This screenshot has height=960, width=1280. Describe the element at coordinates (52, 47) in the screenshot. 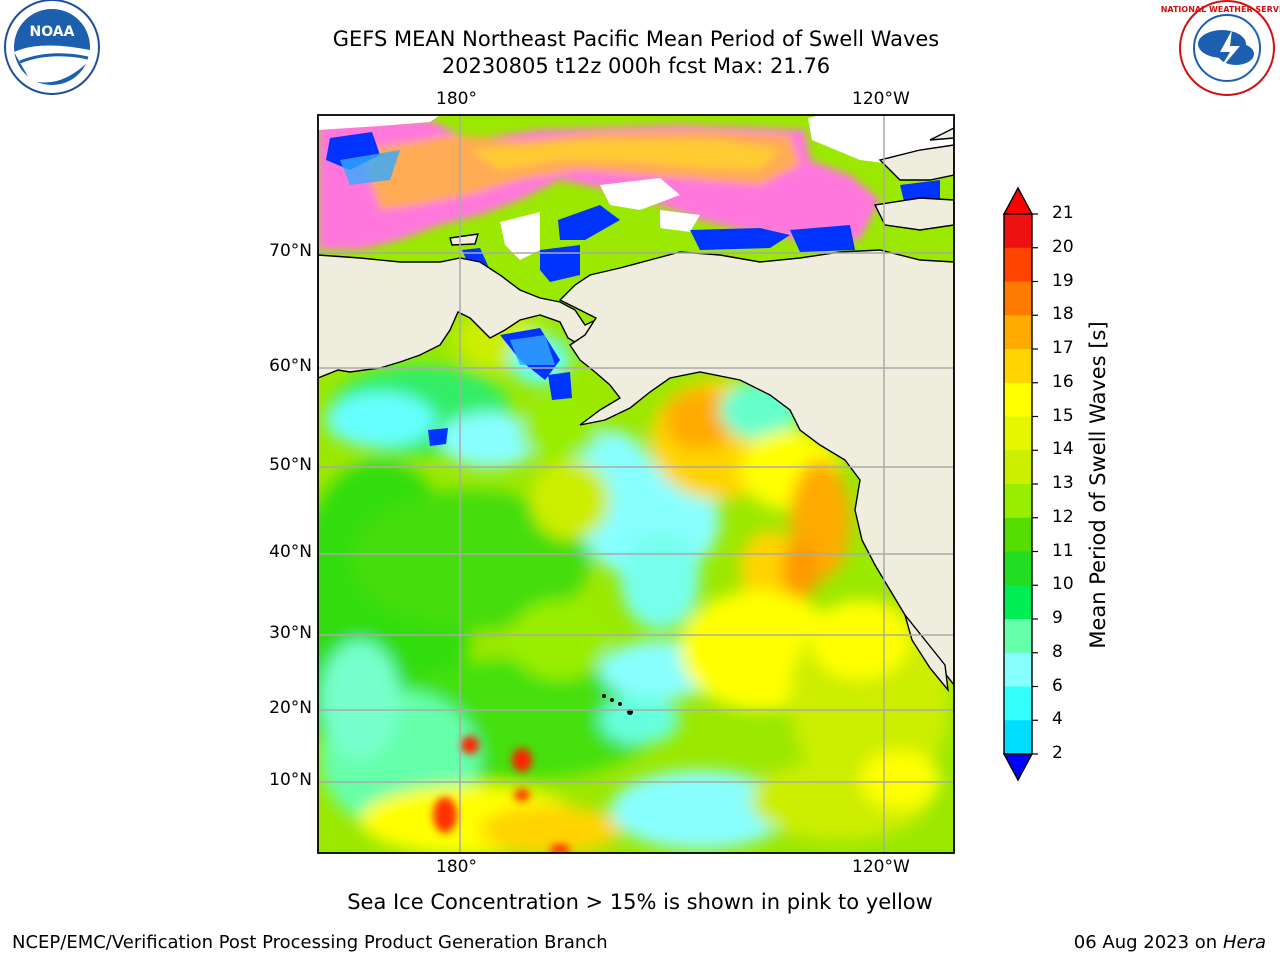

I see `noaa-logo: NOAA` at that location.